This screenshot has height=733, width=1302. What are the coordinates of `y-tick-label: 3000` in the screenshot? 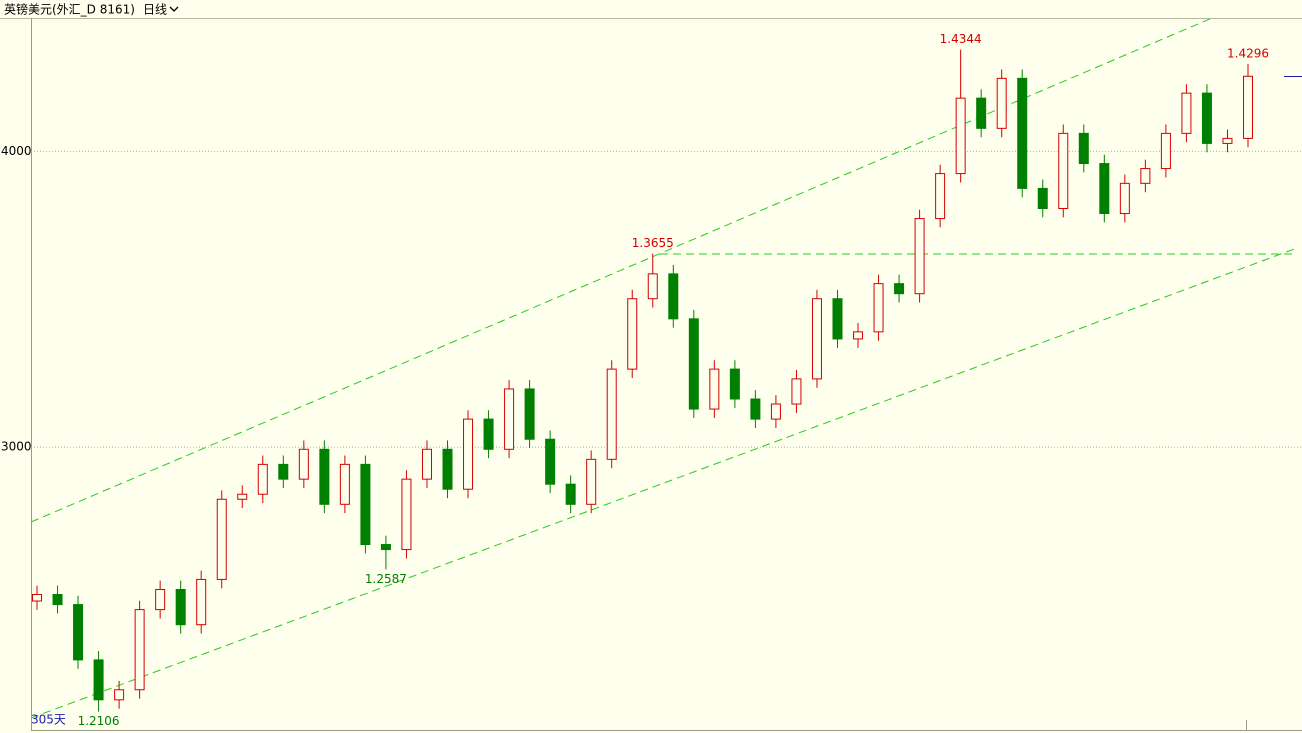 It's located at (16, 447).